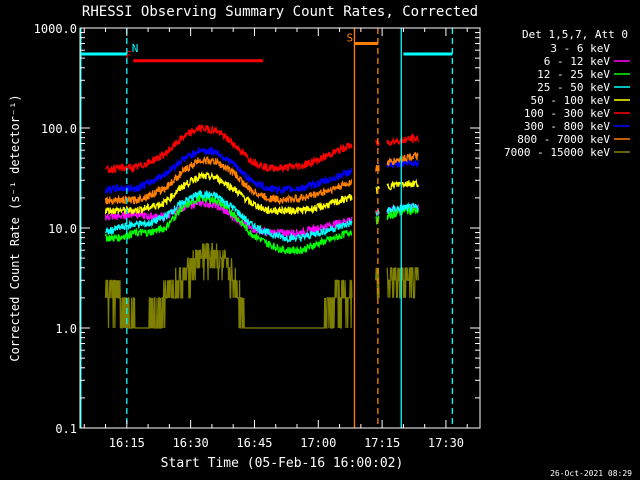  What do you see at coordinates (573, 87) in the screenshot?
I see `legend-entry: 25 - 50 keV` at bounding box center [573, 87].